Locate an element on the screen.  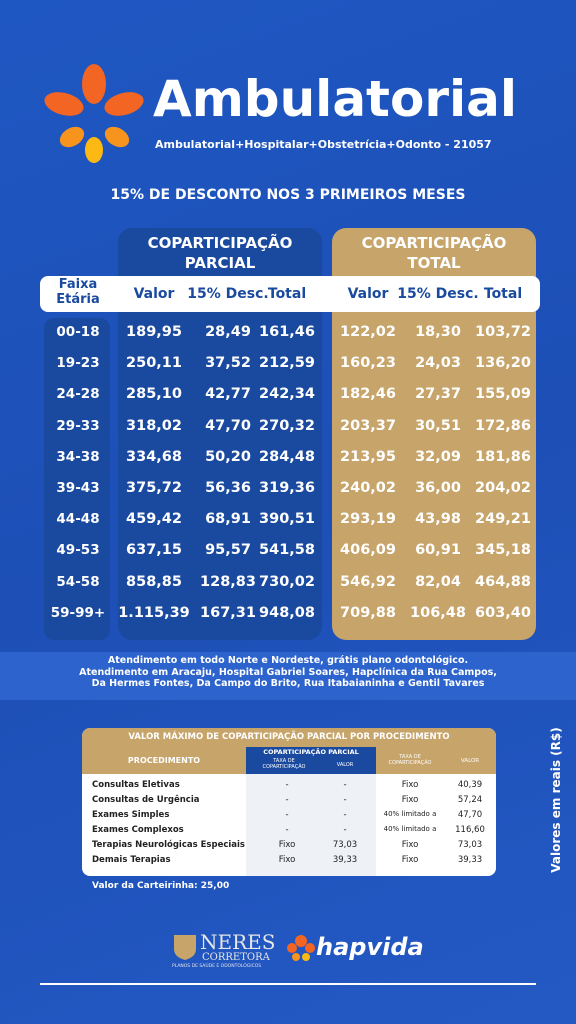
promo: 15% DE DESCONTO NOS 3 PRIMEIROS MESES is located at coordinates (288, 195).